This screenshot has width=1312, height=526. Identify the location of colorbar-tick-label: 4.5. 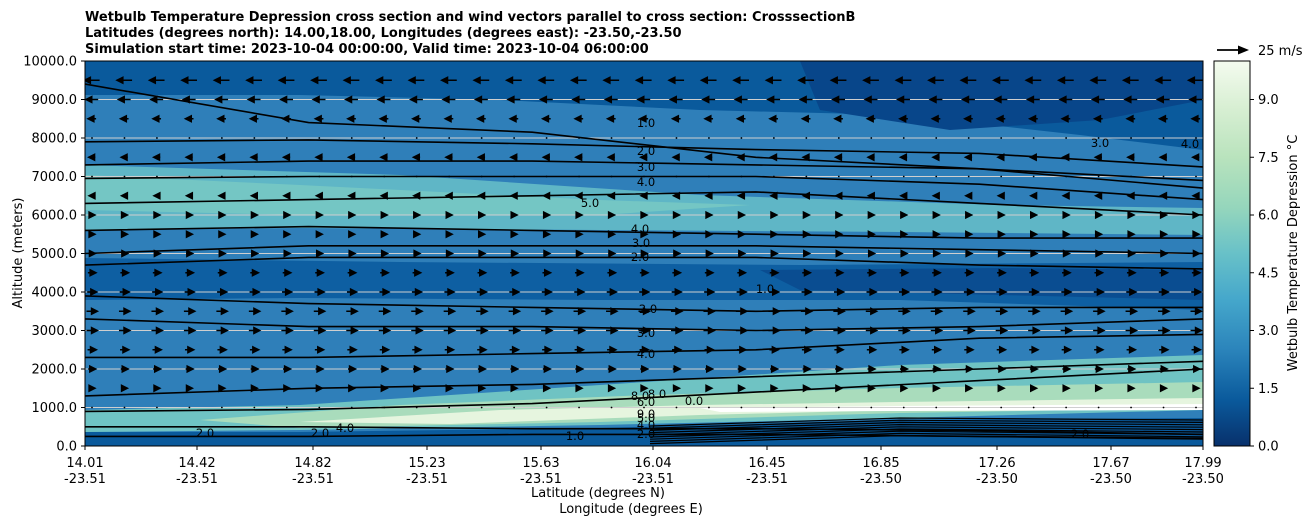
(1268, 273).